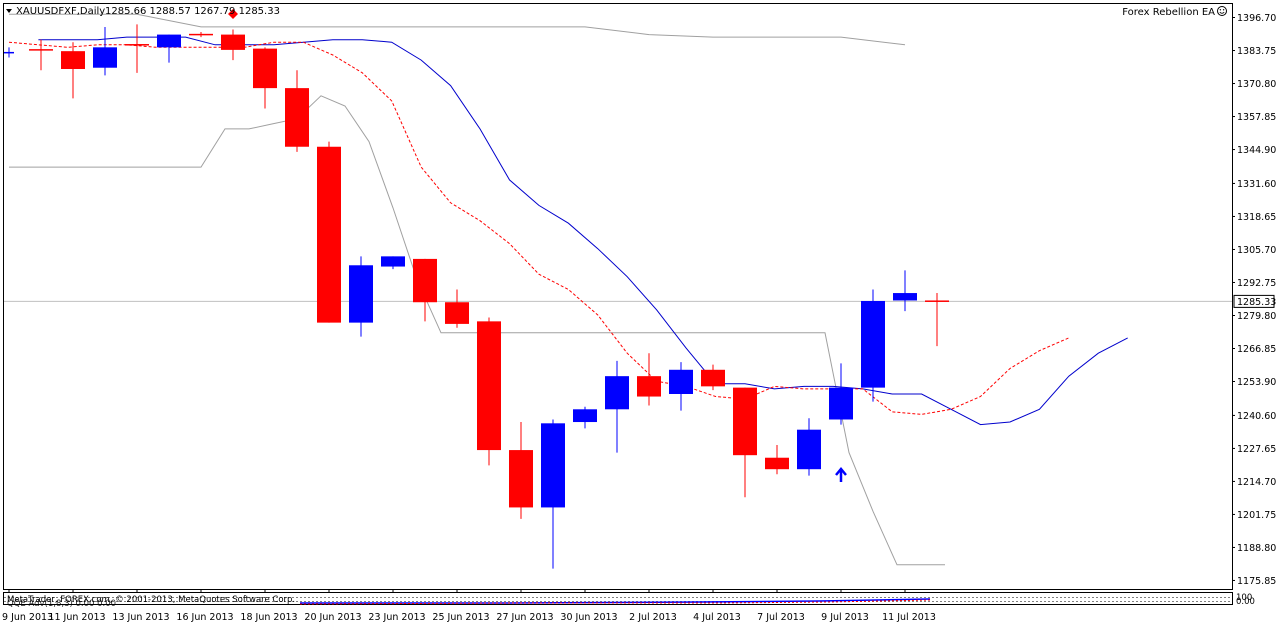 The height and width of the screenshot is (629, 1276). I want to click on ea-label: Forex Rebellion EA, so click(1168, 12).